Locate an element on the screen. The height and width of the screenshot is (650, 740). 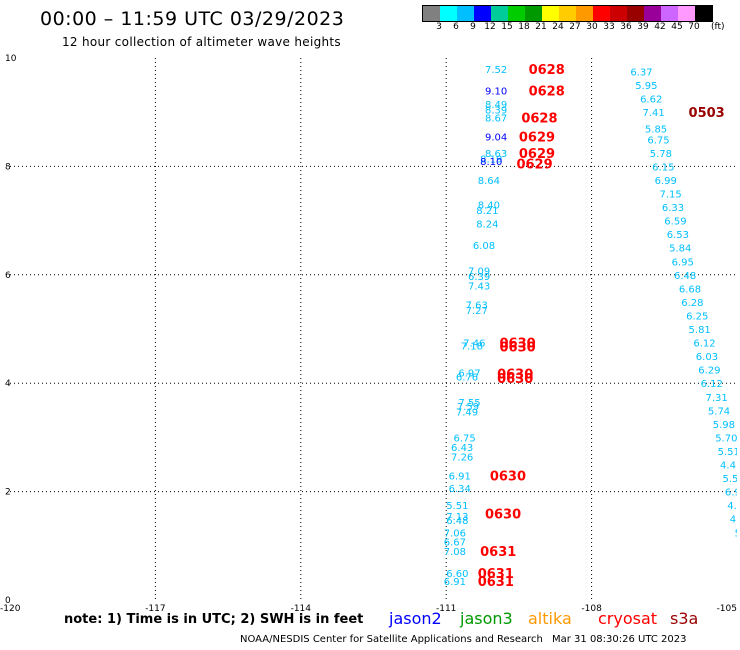
y-tick-label: 6 is located at coordinates (8, 276).